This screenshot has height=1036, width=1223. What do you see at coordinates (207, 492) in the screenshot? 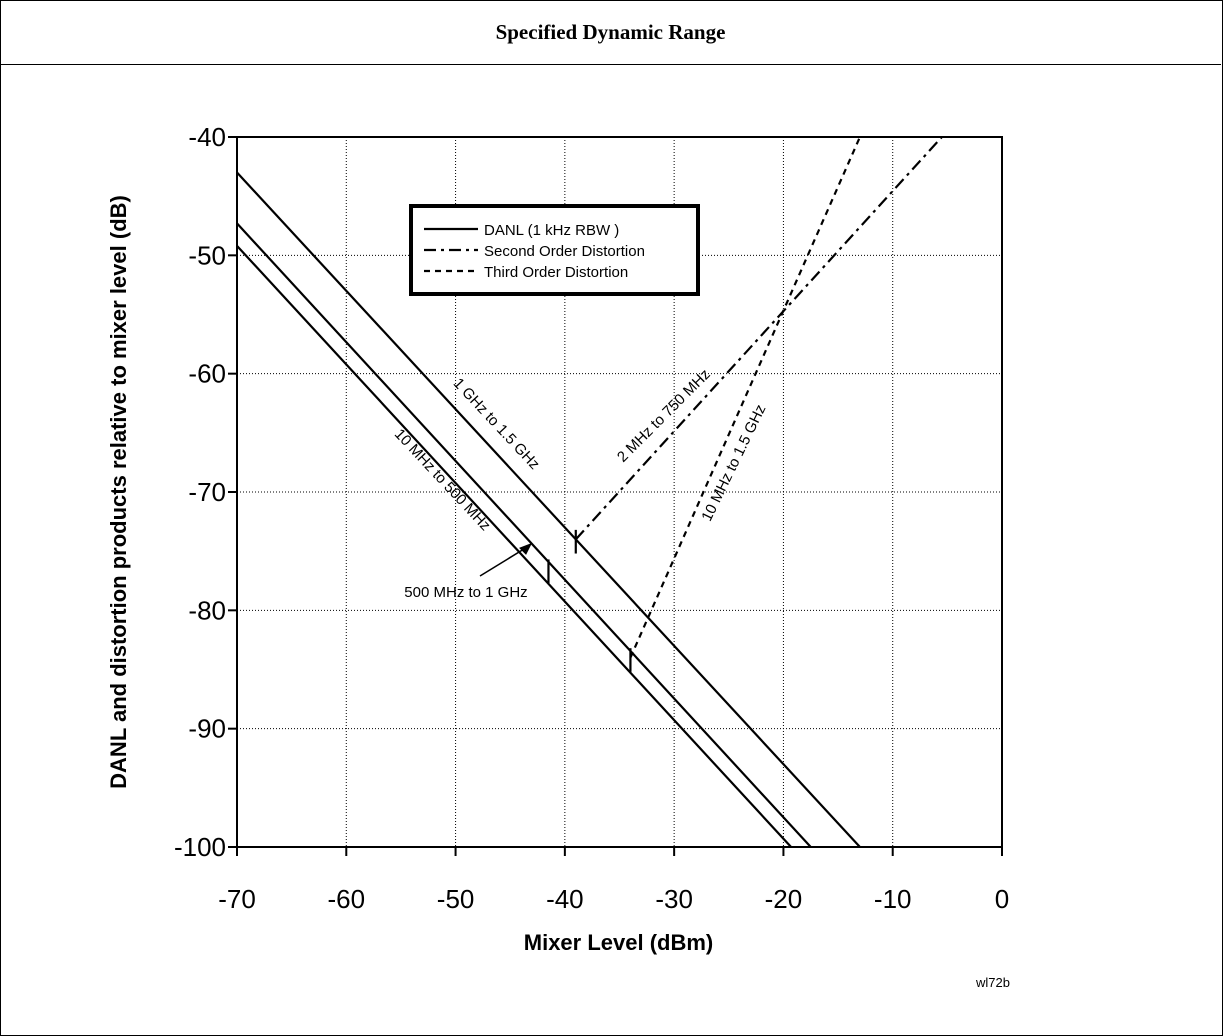
I see `y-tick-label: -70` at bounding box center [207, 492].